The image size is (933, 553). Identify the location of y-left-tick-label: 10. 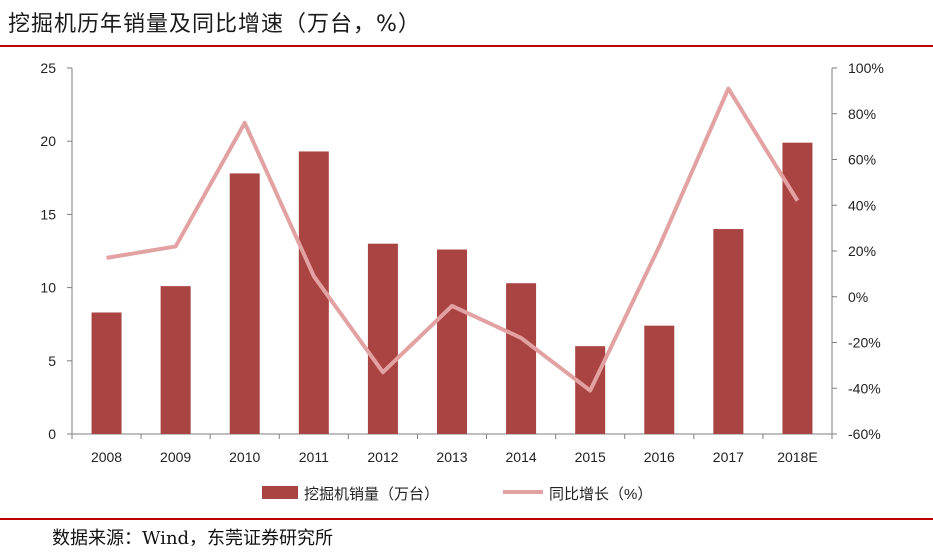
(48, 288).